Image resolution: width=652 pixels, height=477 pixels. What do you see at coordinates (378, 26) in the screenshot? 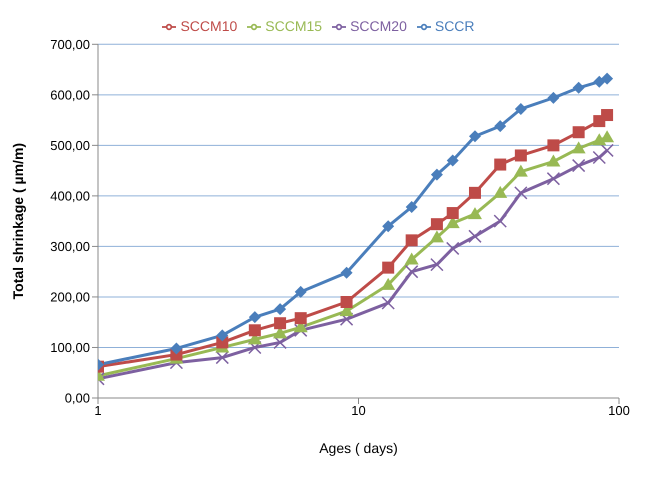
I see `legend-label: SCCM20` at bounding box center [378, 26].